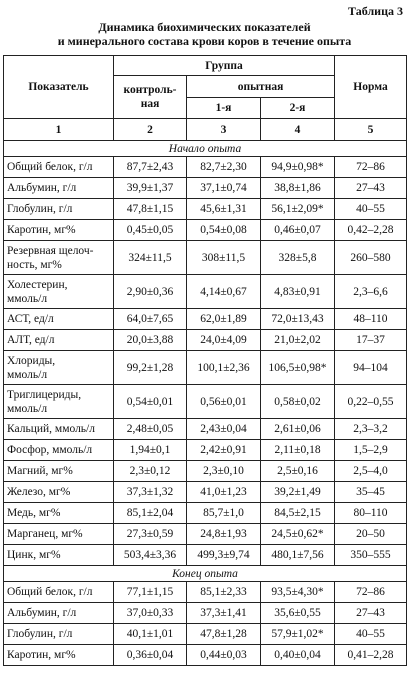 This screenshot has height=680, width=409. I want to click on value-cell: 37,0±0,33, so click(150, 613).